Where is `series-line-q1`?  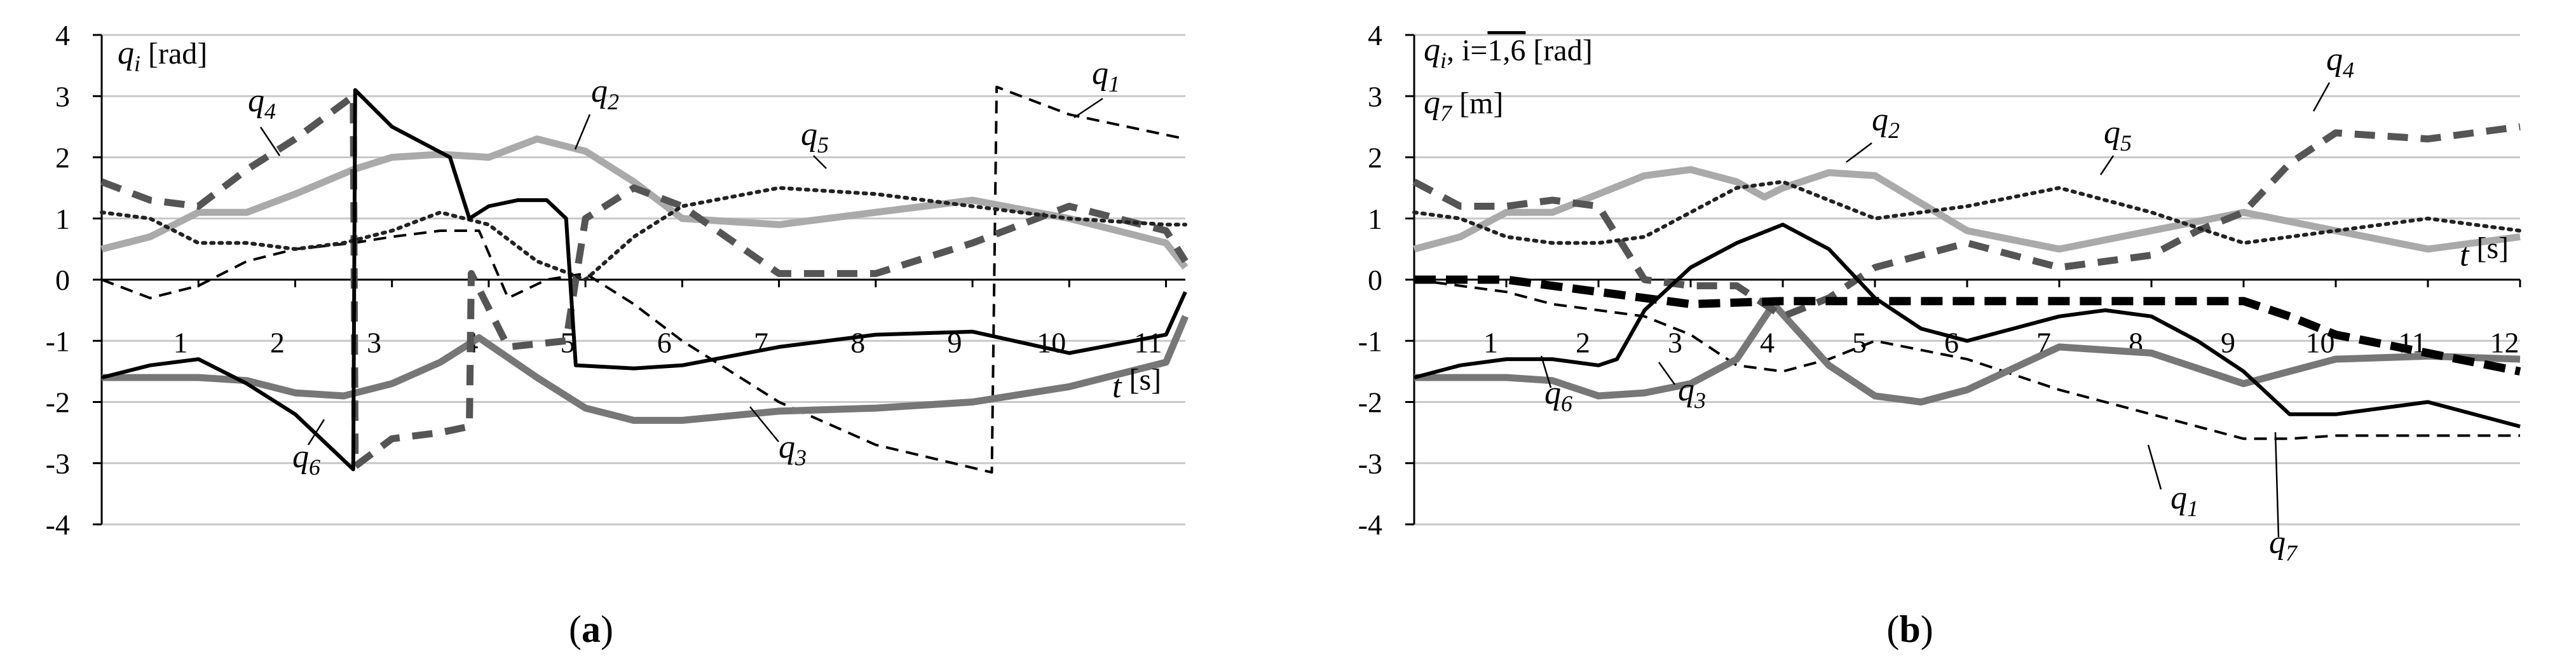
series-line-q1 is located at coordinates (1967, 359).